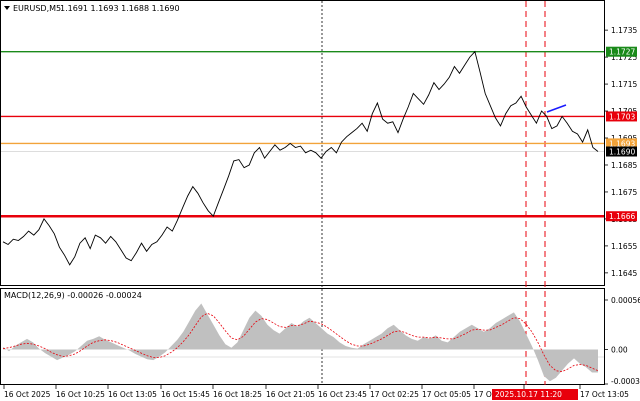  I want to click on macd-axis-tick-label: 0.00056, so click(625, 300).